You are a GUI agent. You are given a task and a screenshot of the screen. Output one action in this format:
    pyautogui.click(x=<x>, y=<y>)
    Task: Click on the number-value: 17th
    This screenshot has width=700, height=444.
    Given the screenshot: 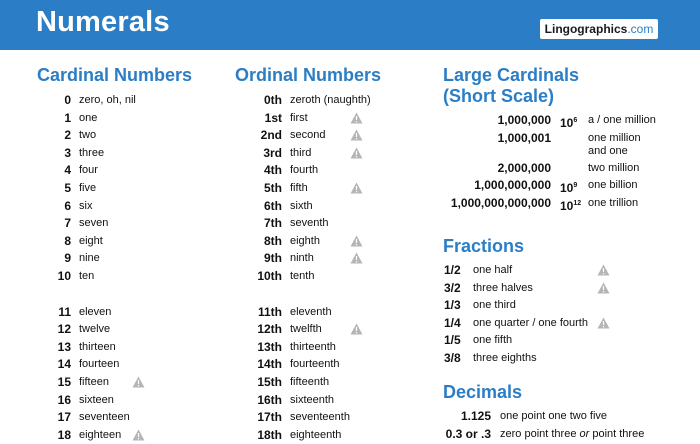 What is the action you would take?
    pyautogui.click(x=269, y=417)
    